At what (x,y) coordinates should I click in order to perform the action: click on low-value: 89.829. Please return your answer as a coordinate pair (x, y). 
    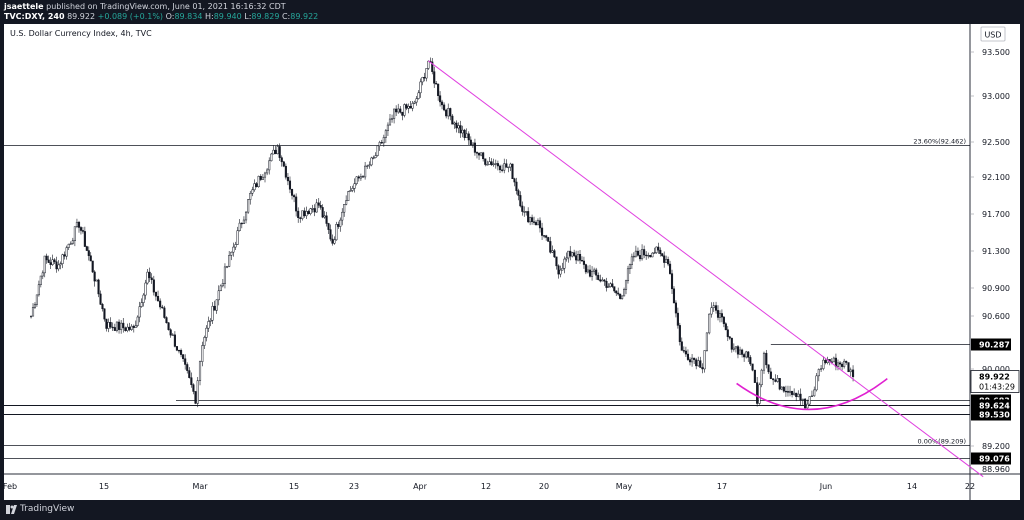
    Looking at the image, I should click on (265, 16).